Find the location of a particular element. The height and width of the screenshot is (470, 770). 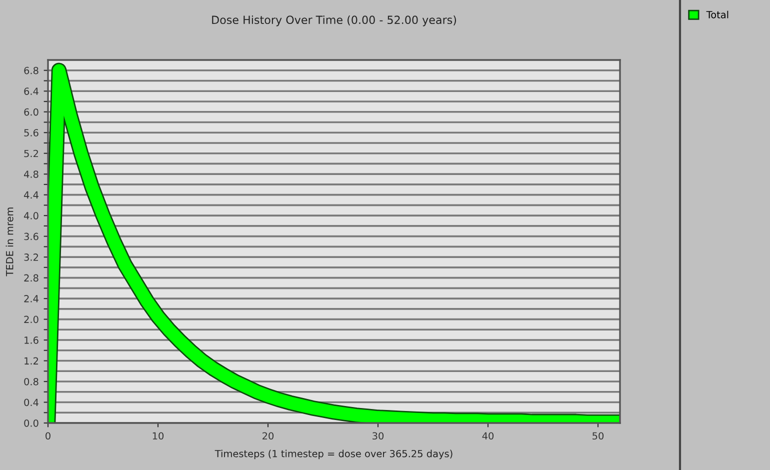

x-tick-label: 20 is located at coordinates (268, 436).